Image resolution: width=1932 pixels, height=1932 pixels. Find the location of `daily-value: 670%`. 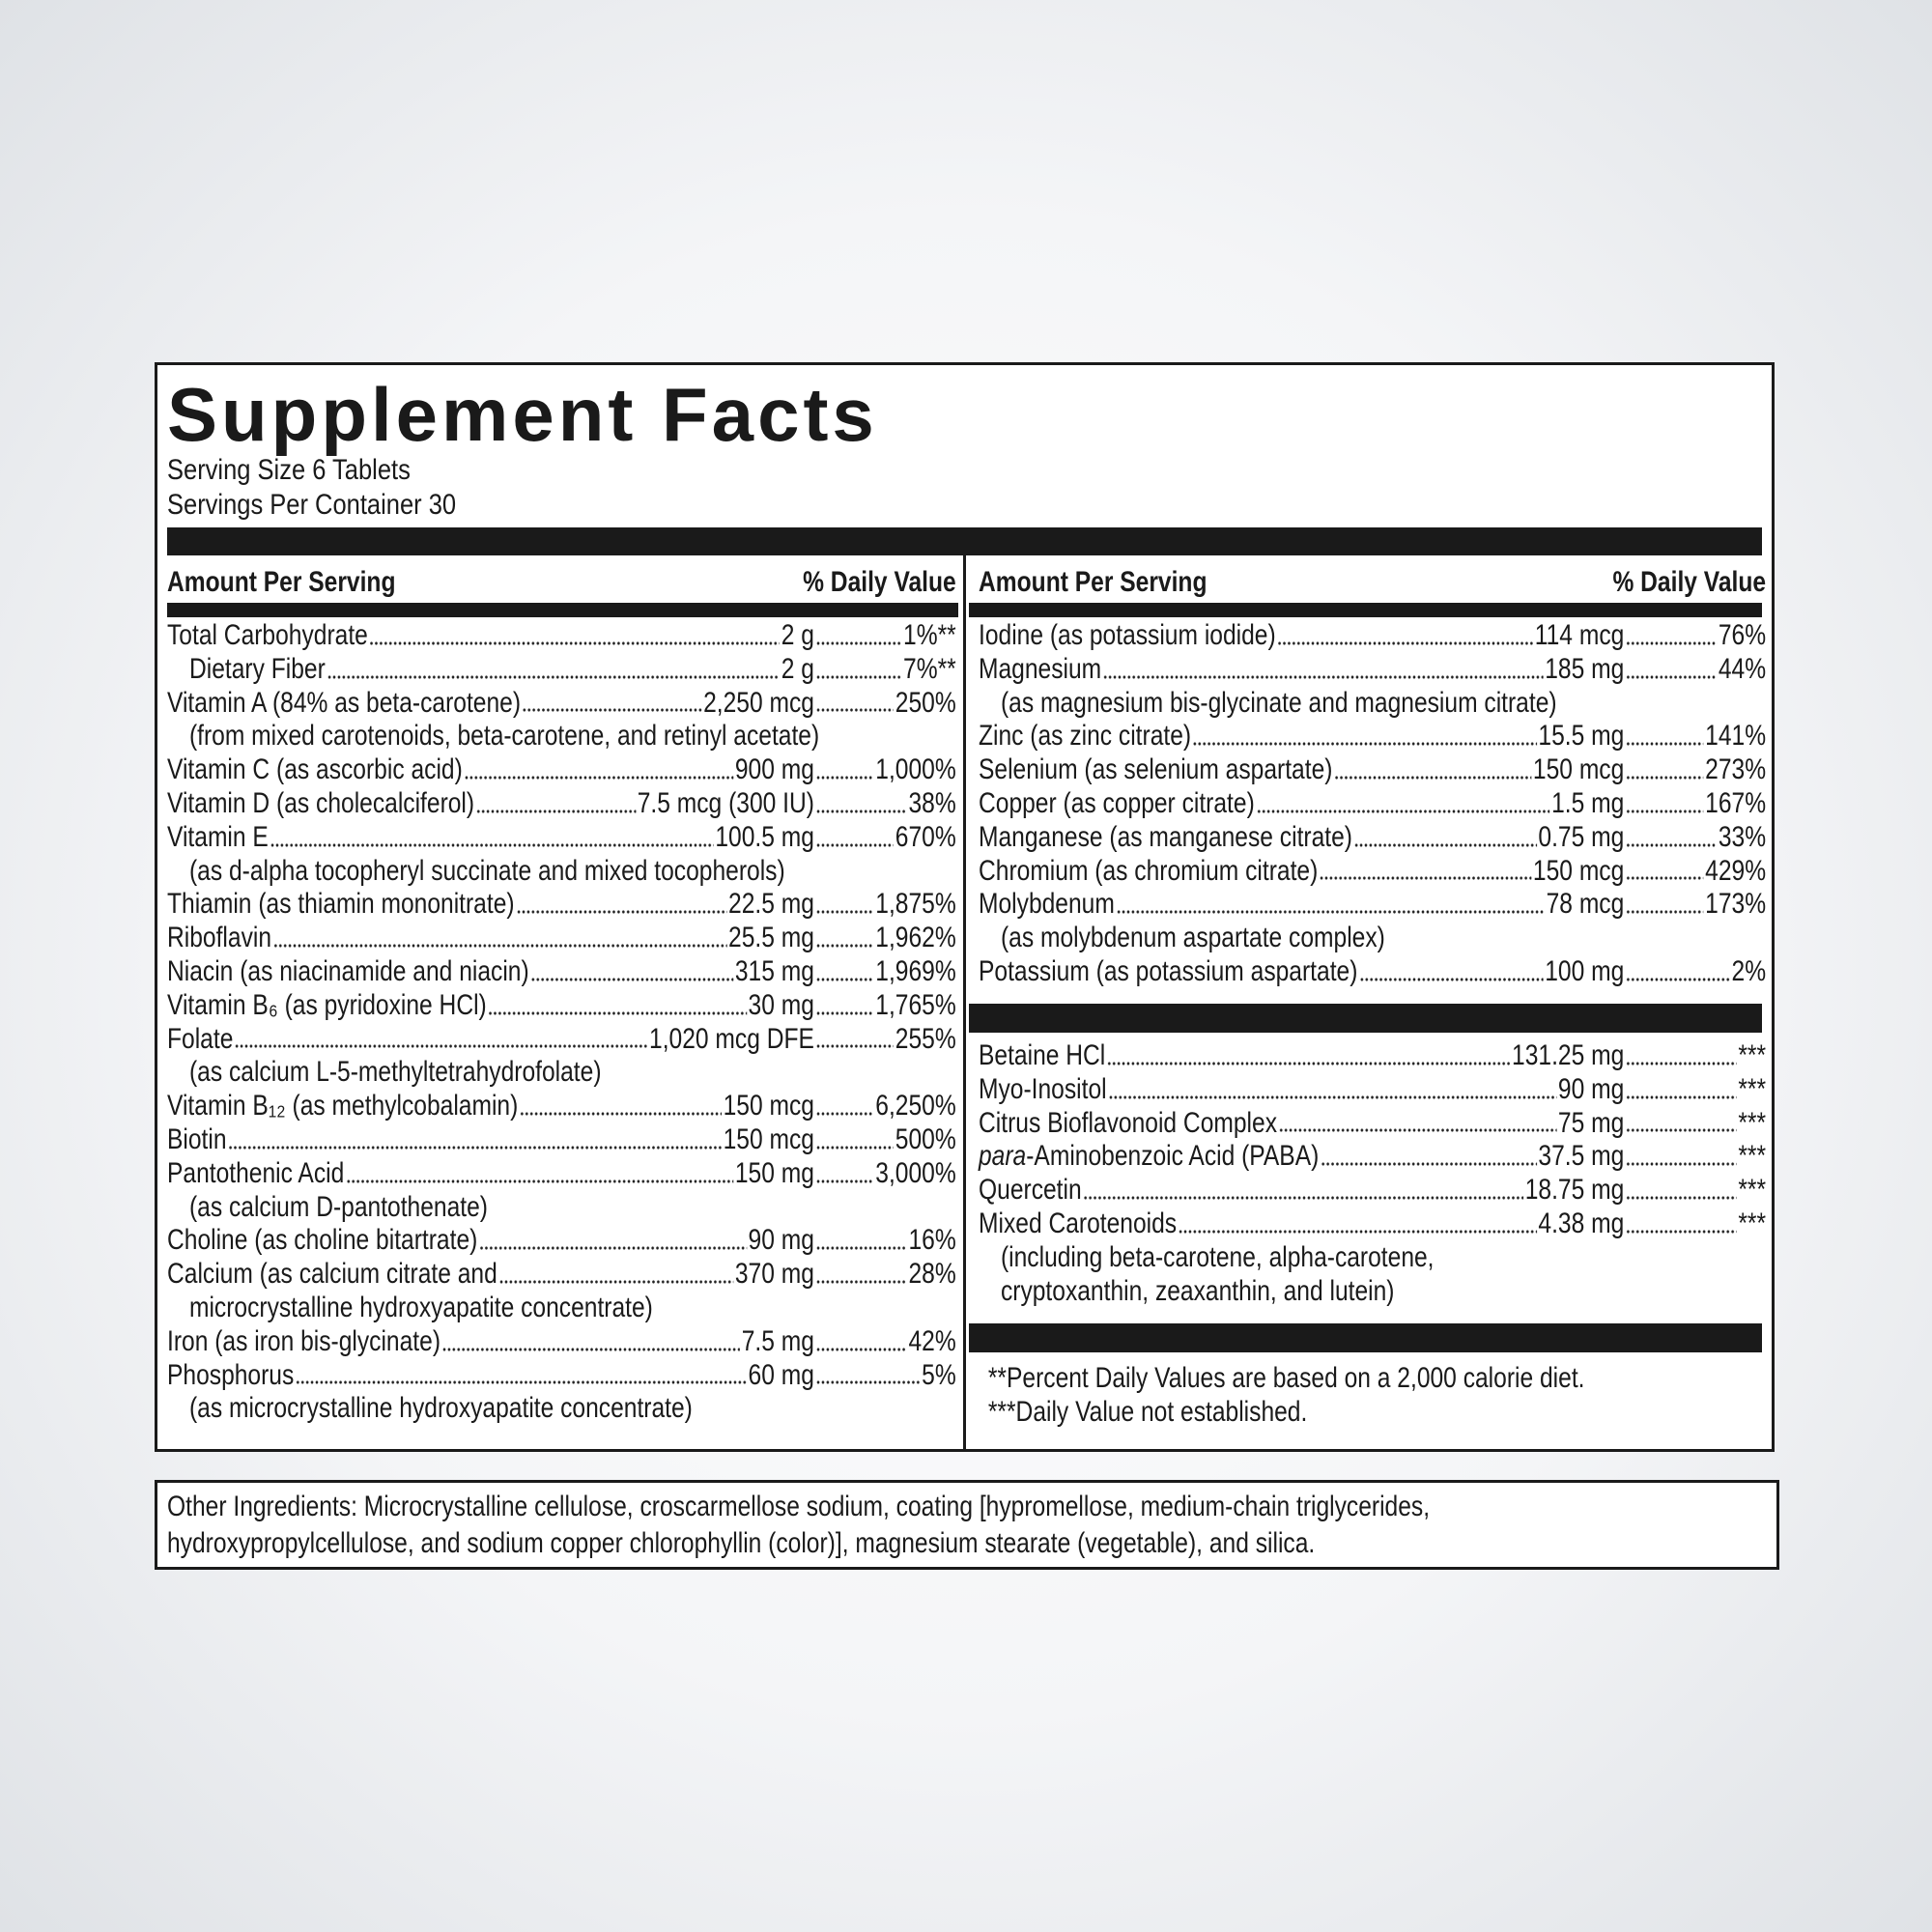

daily-value: 670% is located at coordinates (925, 836).